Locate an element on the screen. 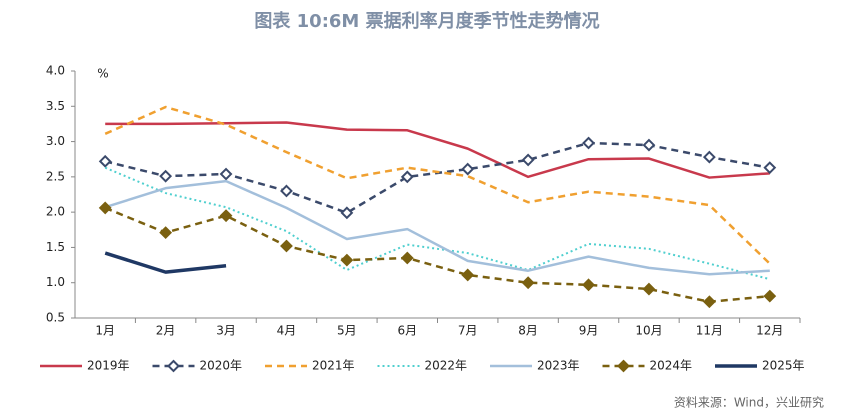  y-tick-label: 3.0 is located at coordinates (55, 141).